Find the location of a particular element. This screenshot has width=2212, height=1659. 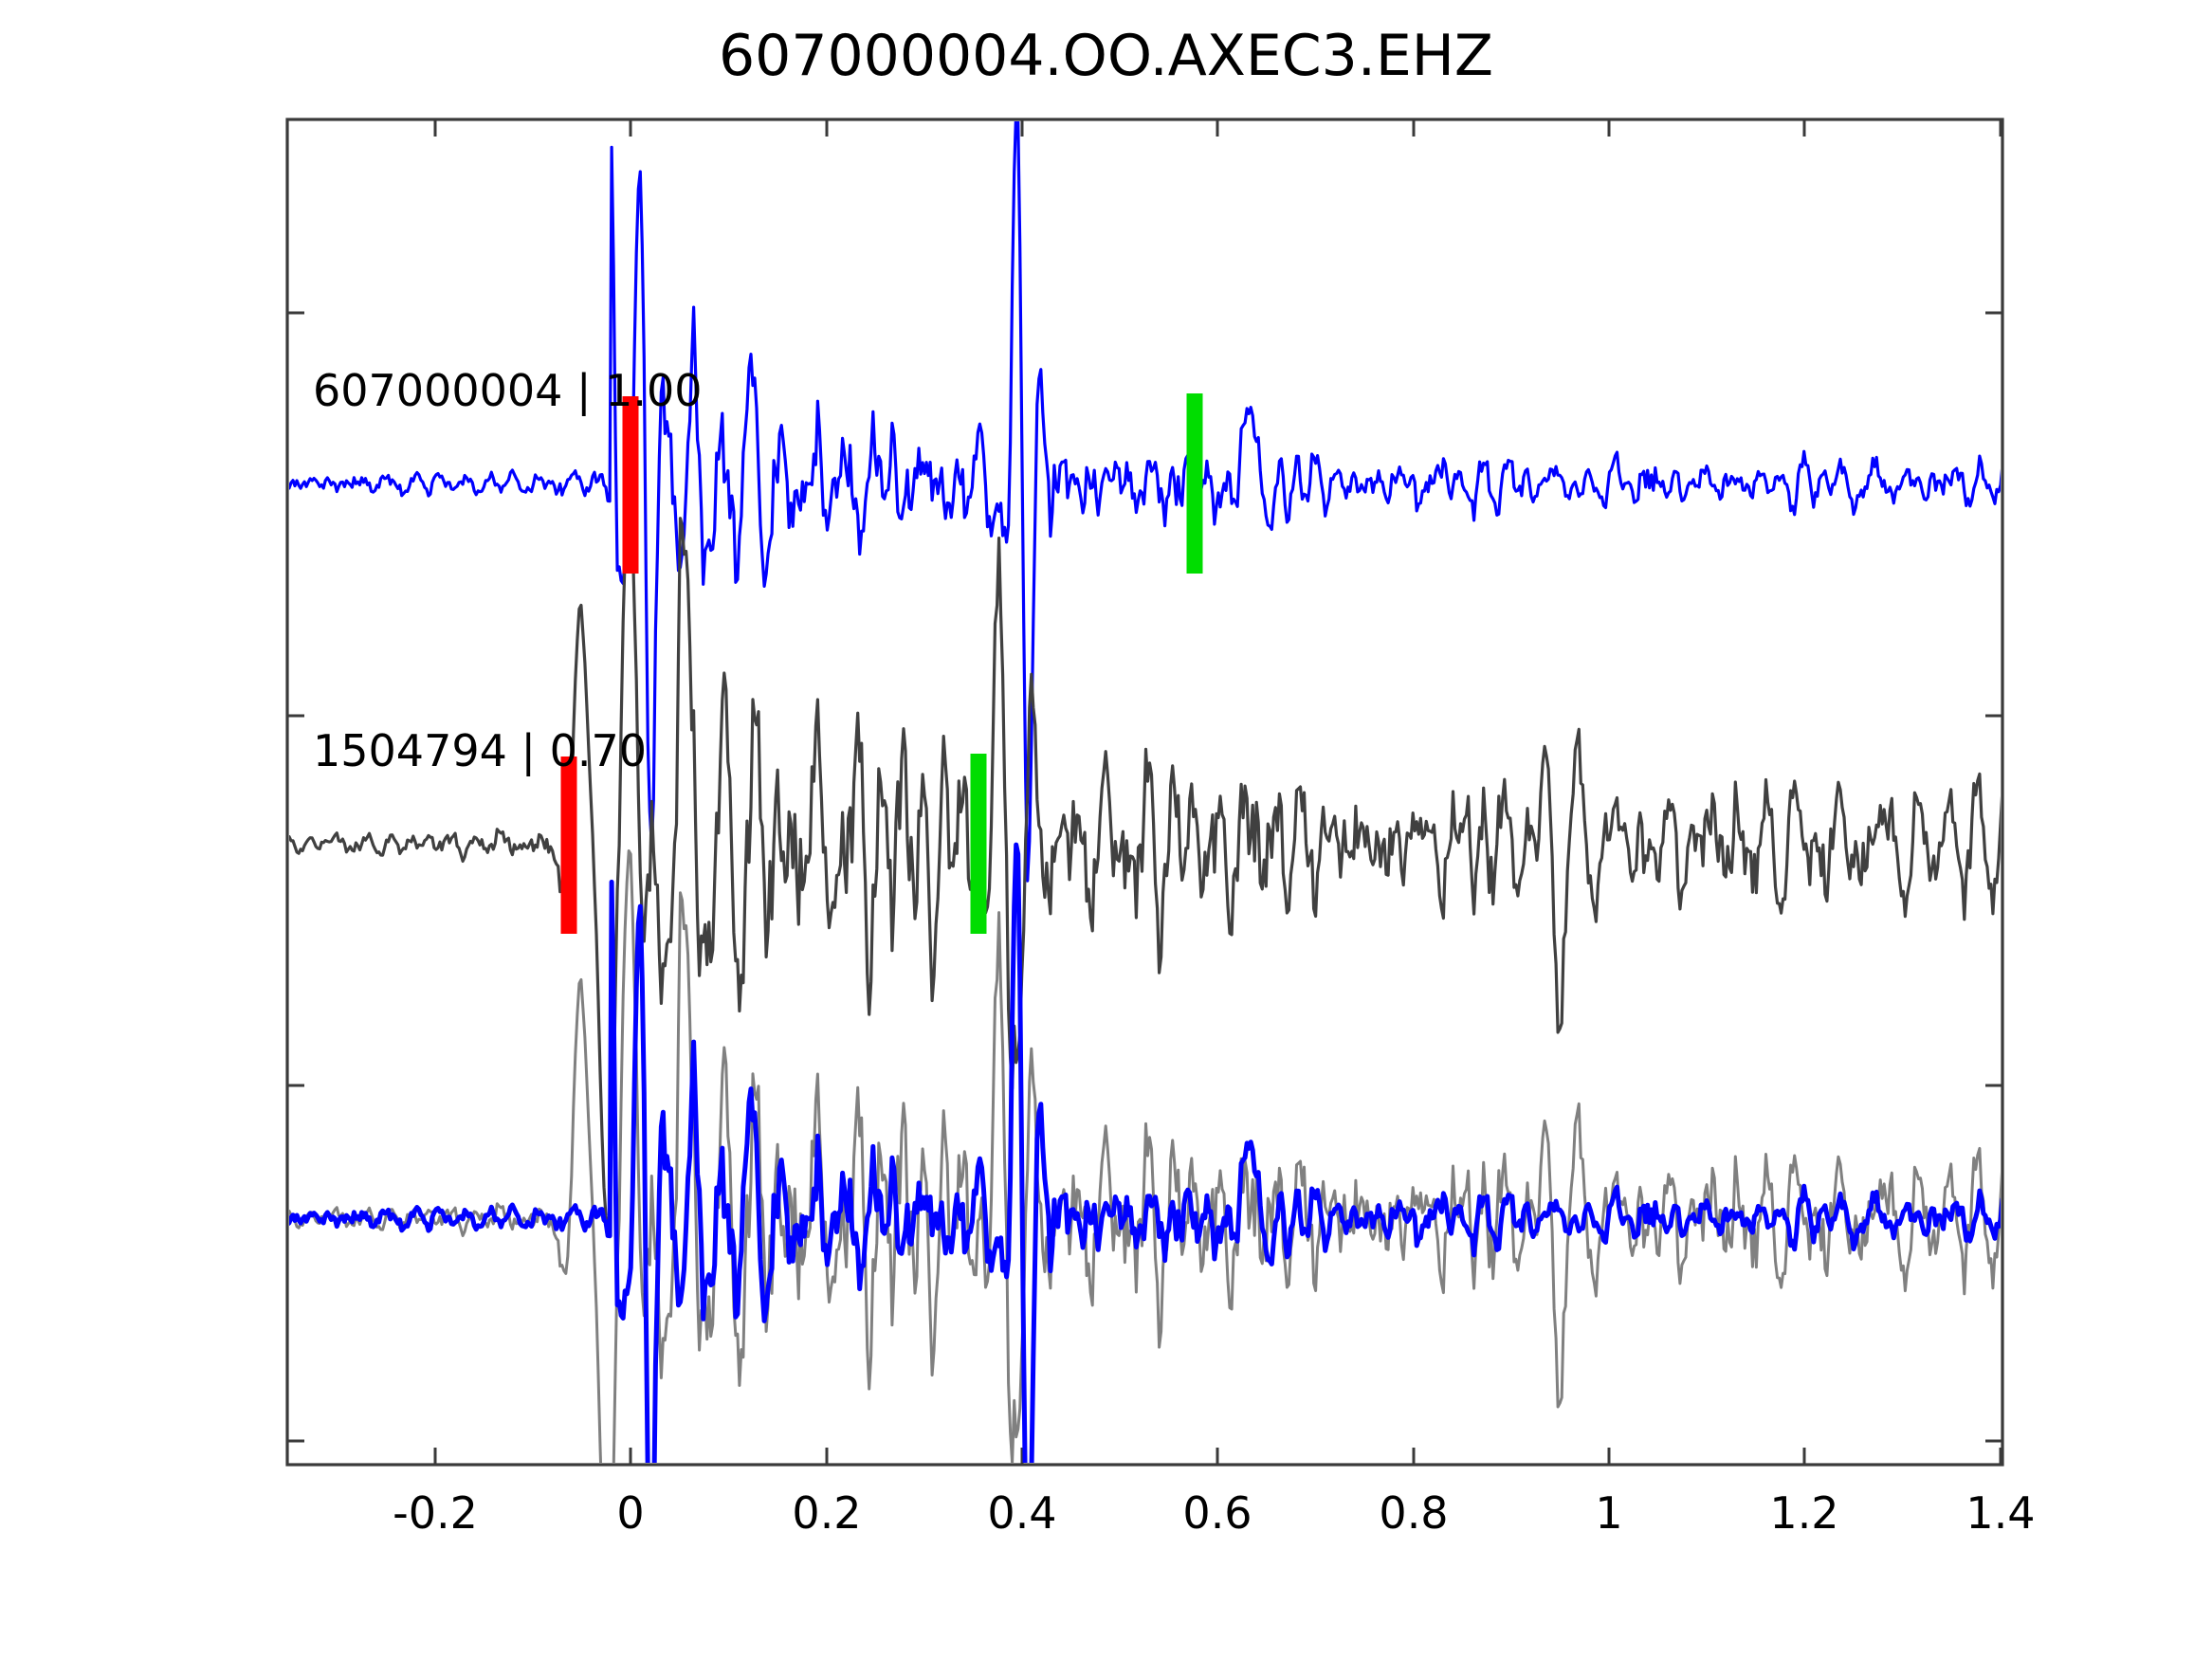

phase-pick-layer is located at coordinates (881, 663).